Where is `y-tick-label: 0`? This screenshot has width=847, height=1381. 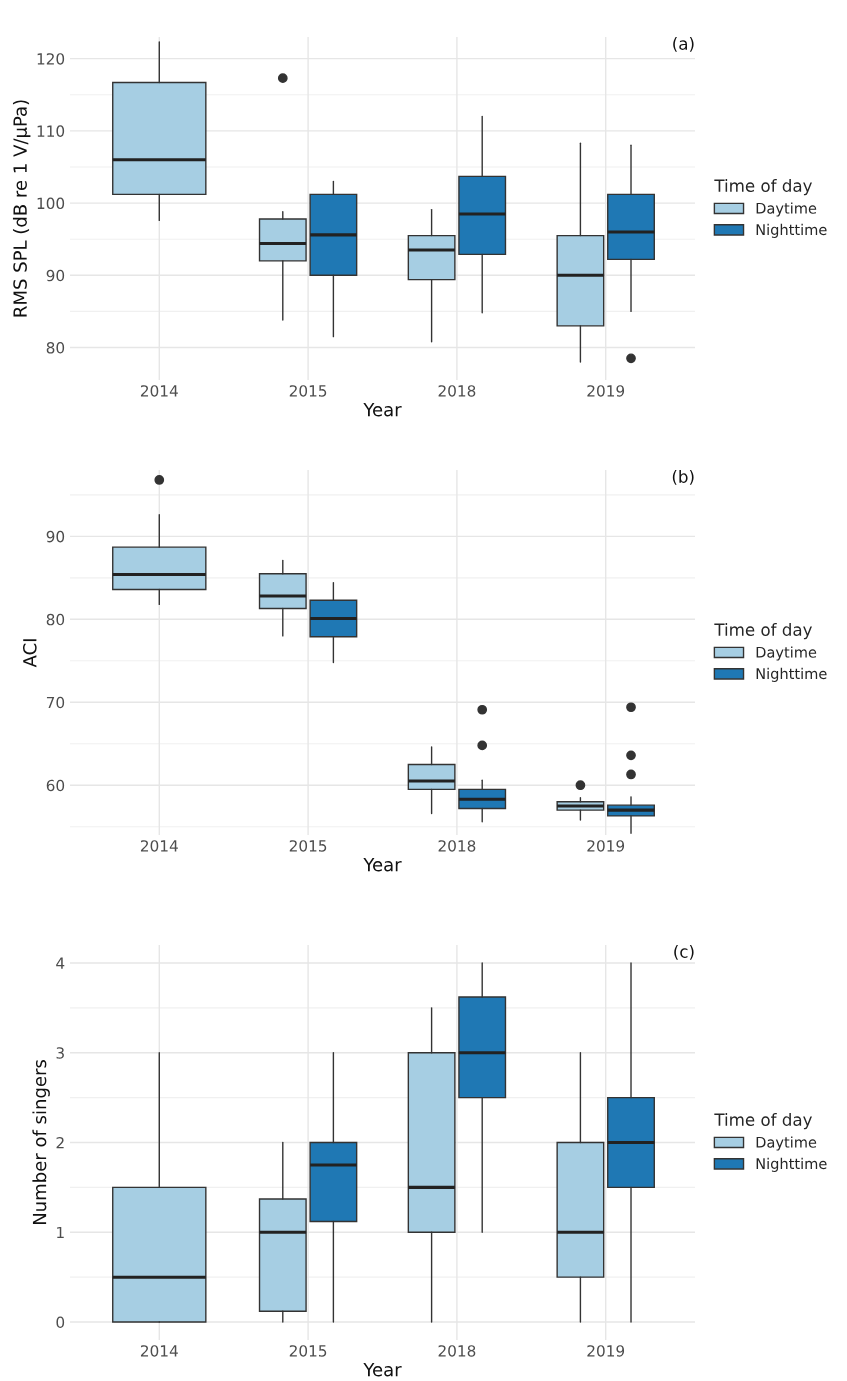 y-tick-label: 0 is located at coordinates (60, 1322).